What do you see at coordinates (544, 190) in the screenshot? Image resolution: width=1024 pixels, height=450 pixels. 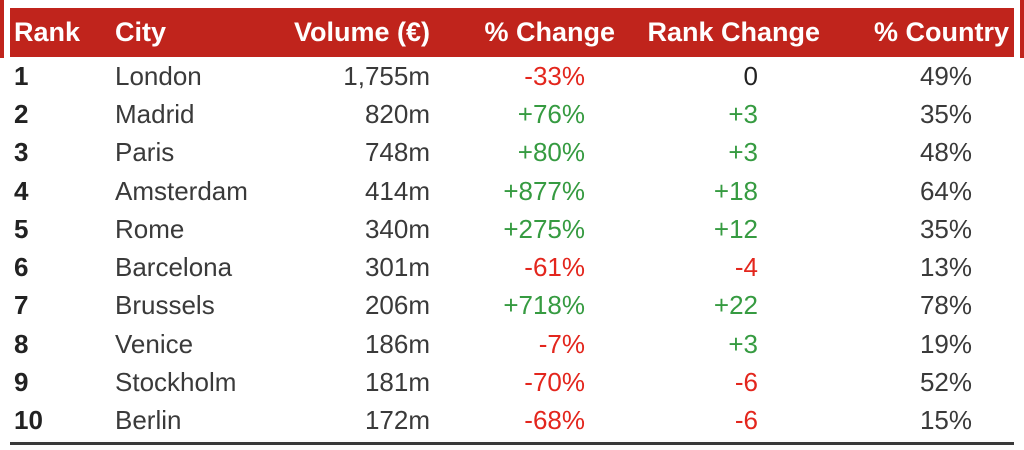 I see `cell-pct-change: +877%` at bounding box center [544, 190].